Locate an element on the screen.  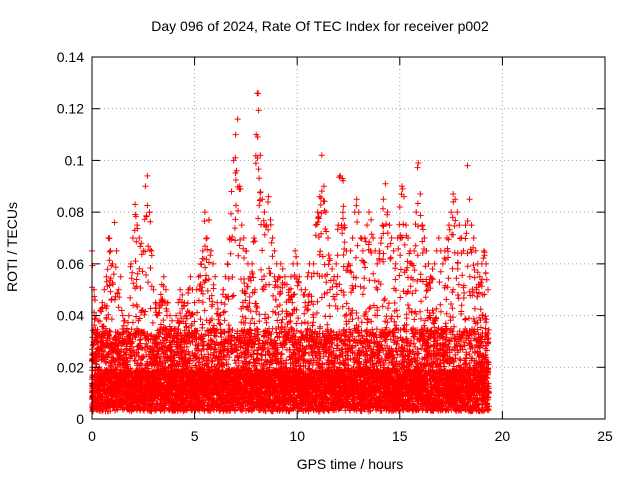
y-axis-label-wrap: ROTI / TECUs is located at coordinates (13, 247).